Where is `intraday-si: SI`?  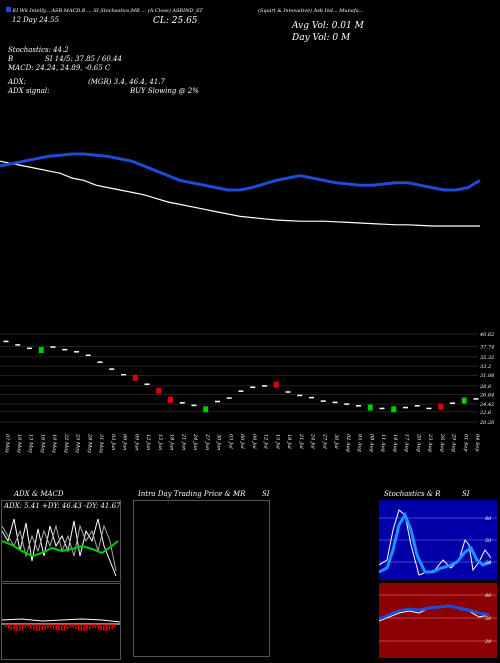
intraday-si: SI is located at coordinates (266, 494).